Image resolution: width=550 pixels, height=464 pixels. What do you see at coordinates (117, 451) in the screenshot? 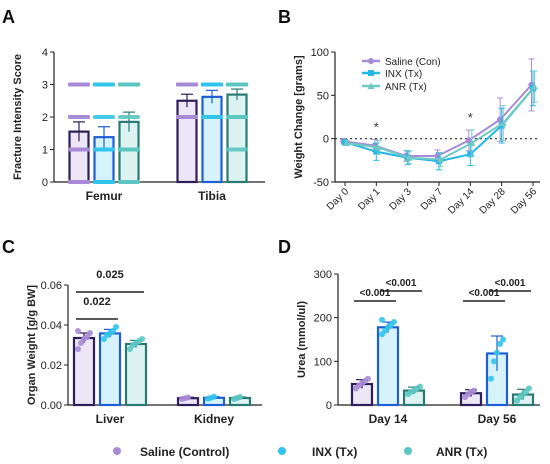
I see `legend-saline-marker` at bounding box center [117, 451].